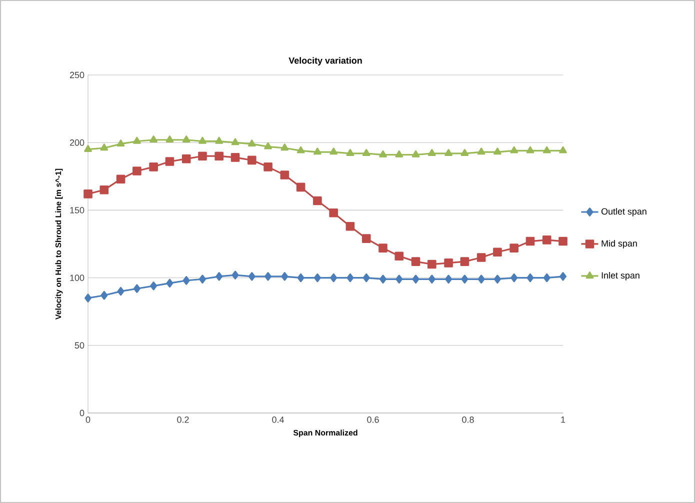  What do you see at coordinates (468, 419) in the screenshot?
I see `x-tick-label: 0.8` at bounding box center [468, 419].